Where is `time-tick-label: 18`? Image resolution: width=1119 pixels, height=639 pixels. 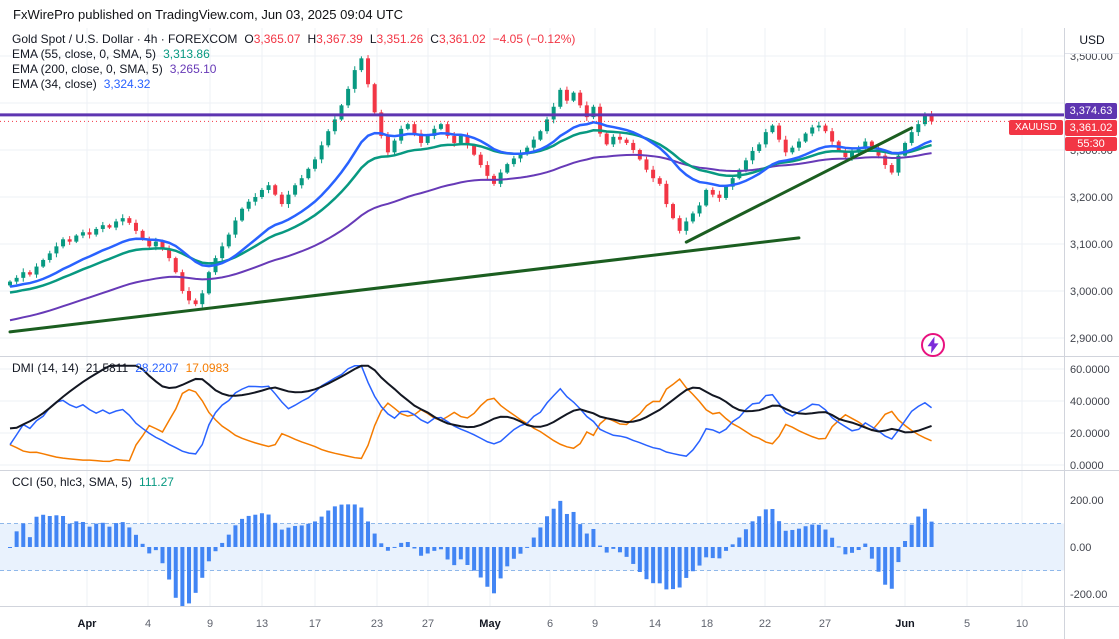
time-tick-label: 18 is located at coordinates (707, 624).